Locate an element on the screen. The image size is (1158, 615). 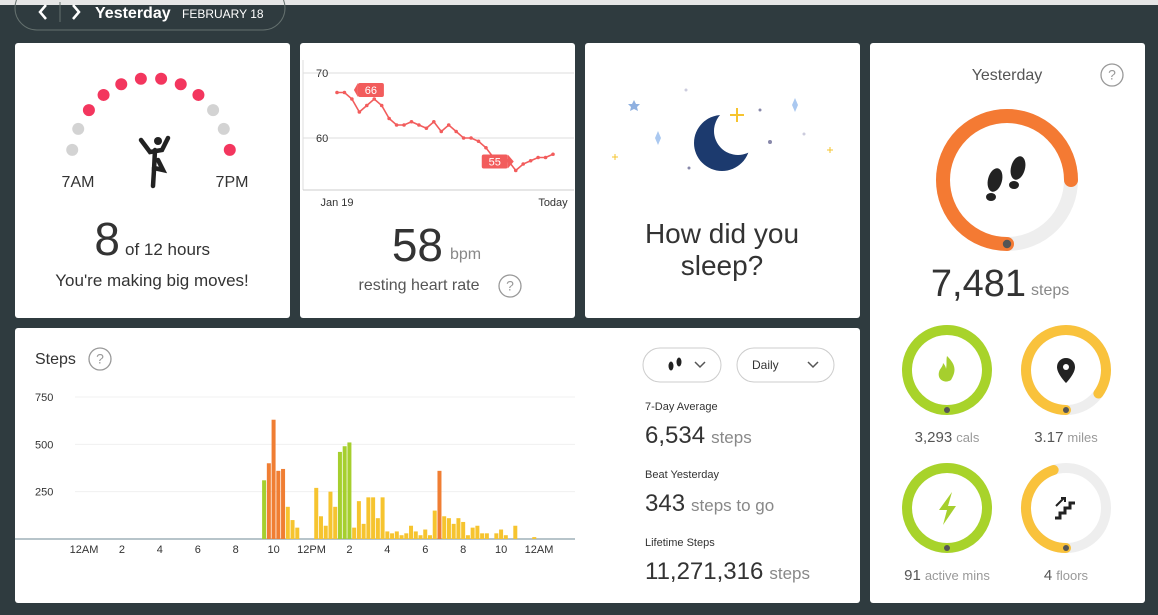
x-tick-label: 6 is located at coordinates (425, 550).